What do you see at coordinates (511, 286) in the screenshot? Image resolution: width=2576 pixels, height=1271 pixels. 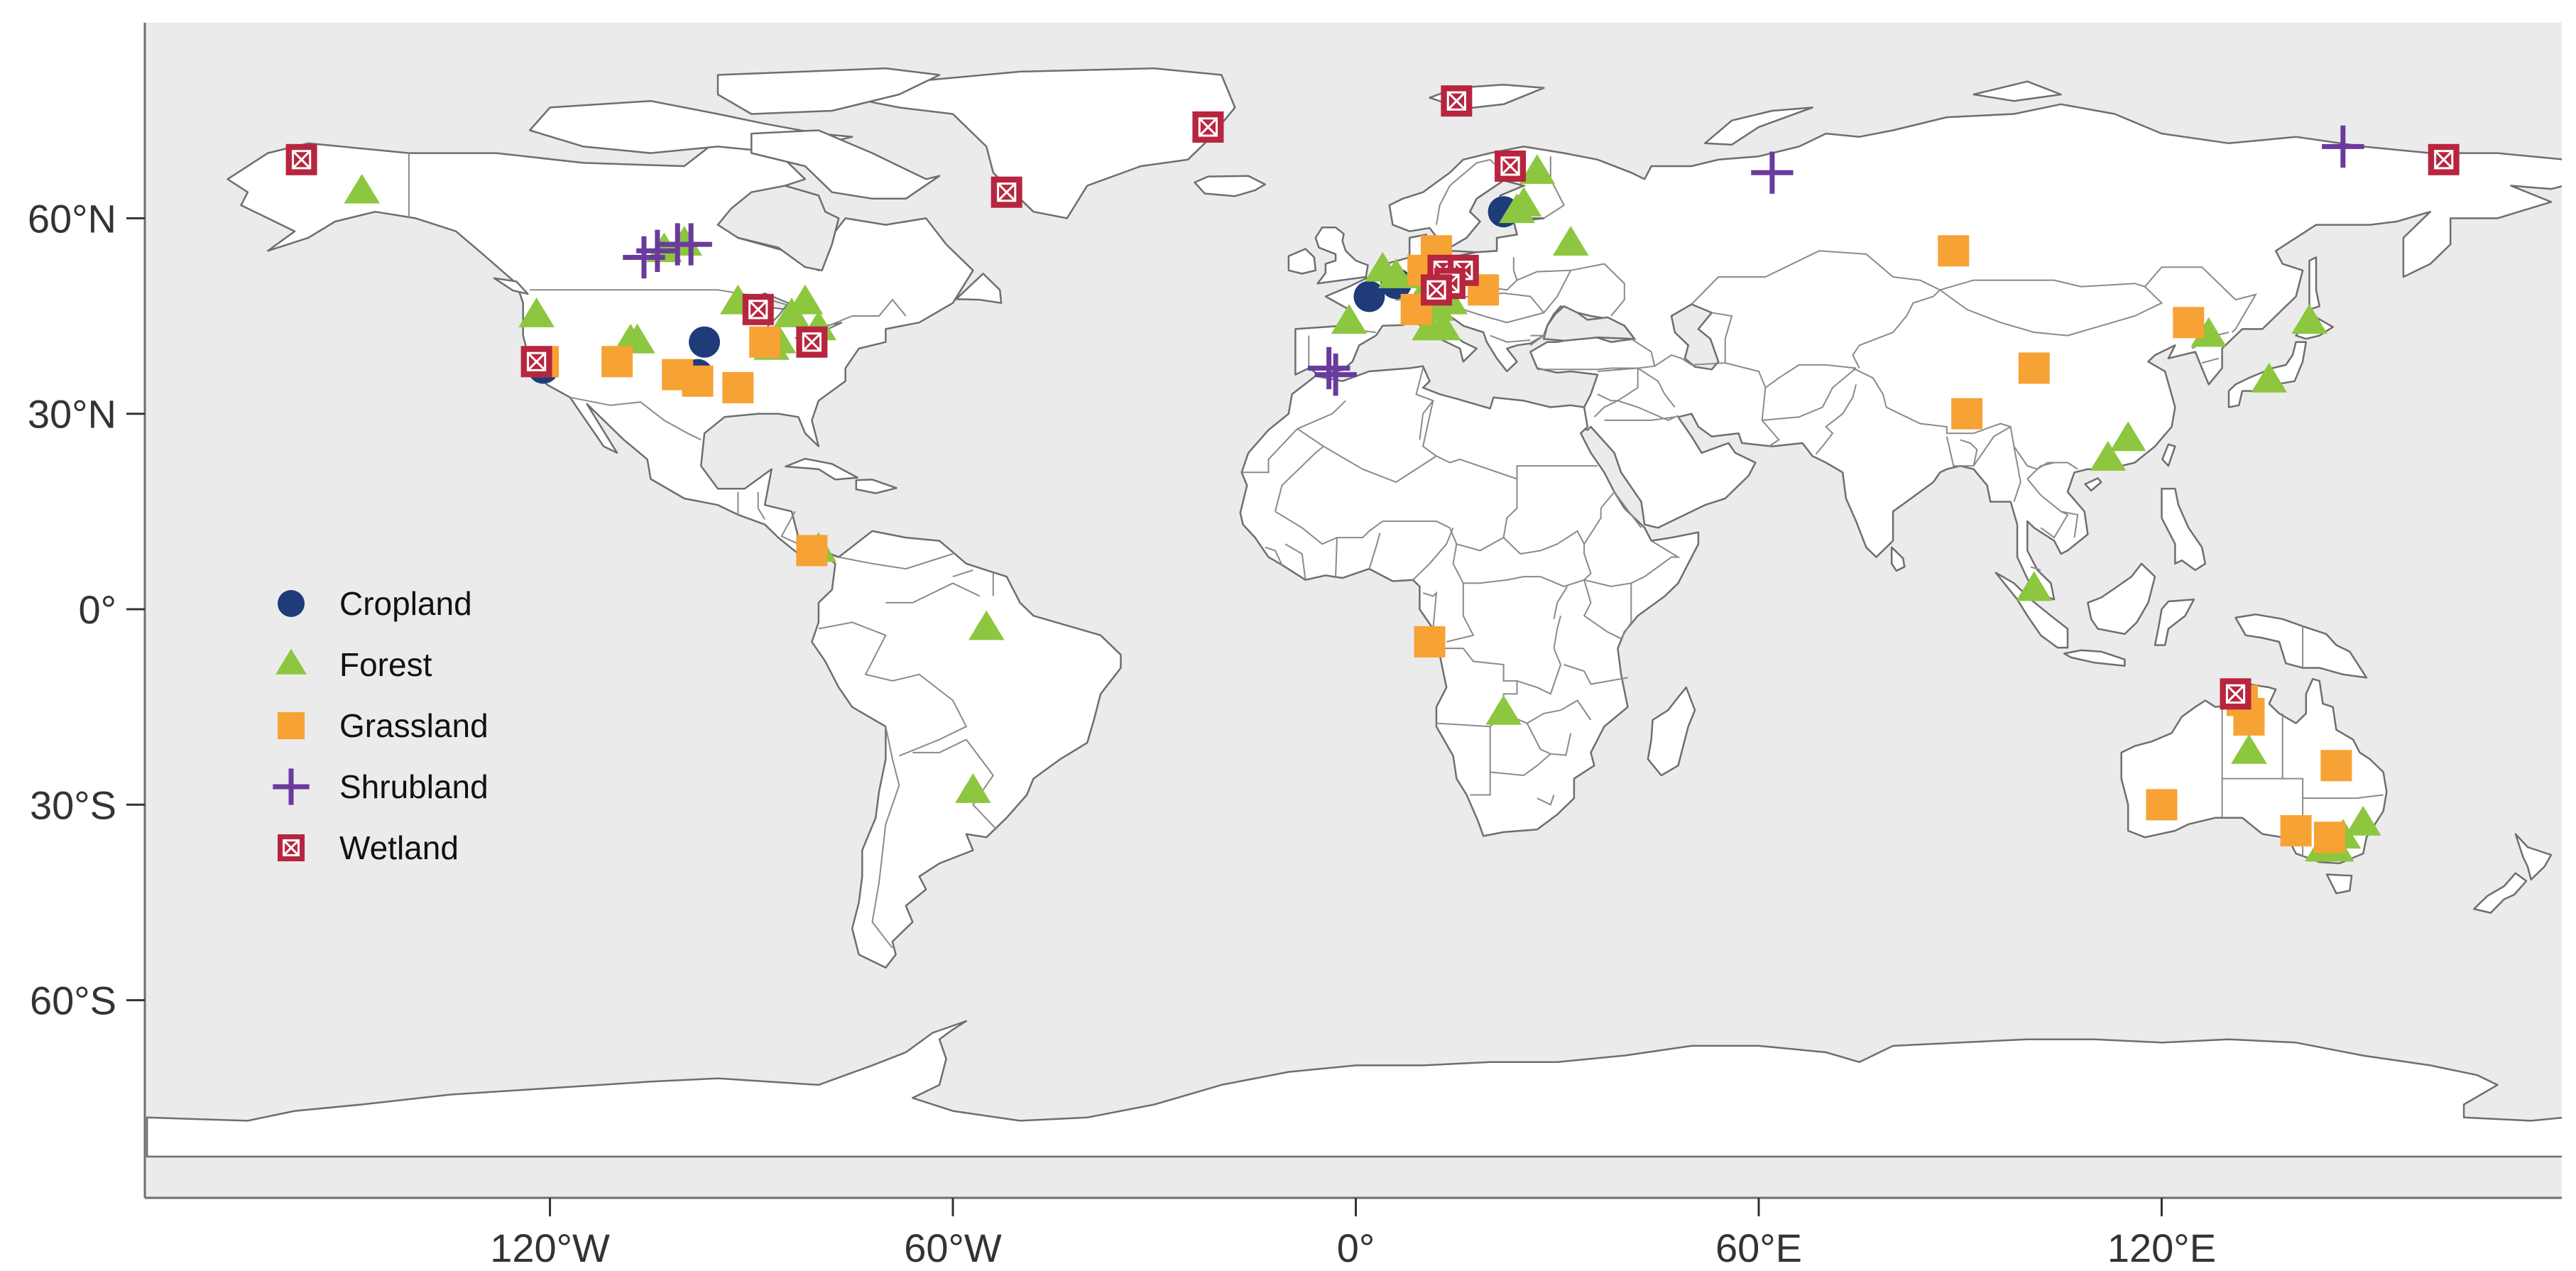 I see `vancouver-landmass` at bounding box center [511, 286].